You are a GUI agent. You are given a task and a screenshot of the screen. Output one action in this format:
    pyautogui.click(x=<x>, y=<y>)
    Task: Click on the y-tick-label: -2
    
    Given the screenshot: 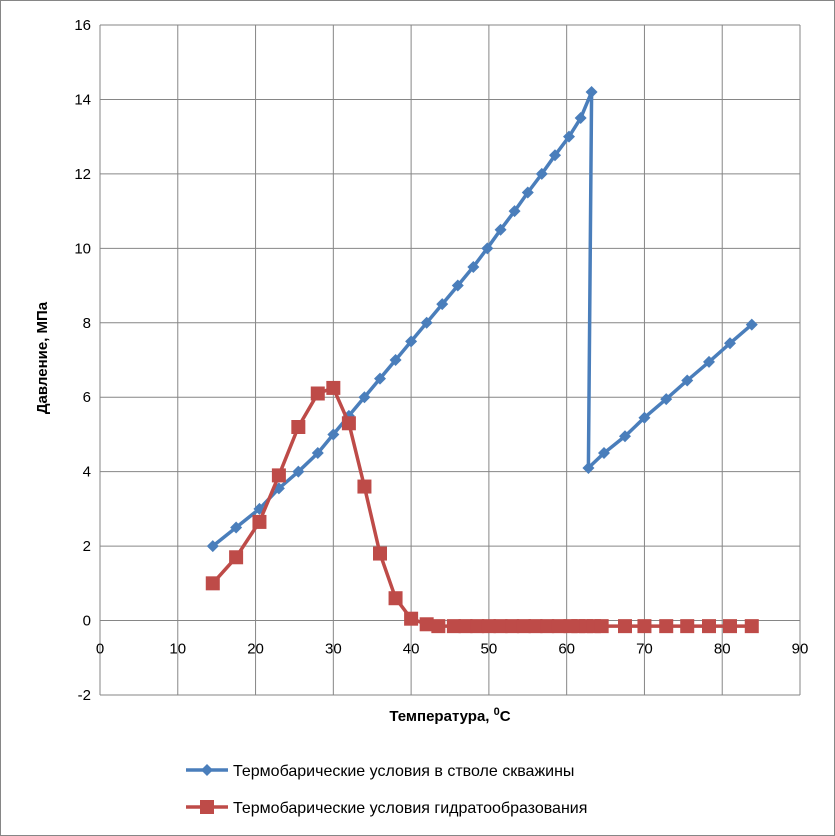 What is the action you would take?
    pyautogui.click(x=84, y=695)
    